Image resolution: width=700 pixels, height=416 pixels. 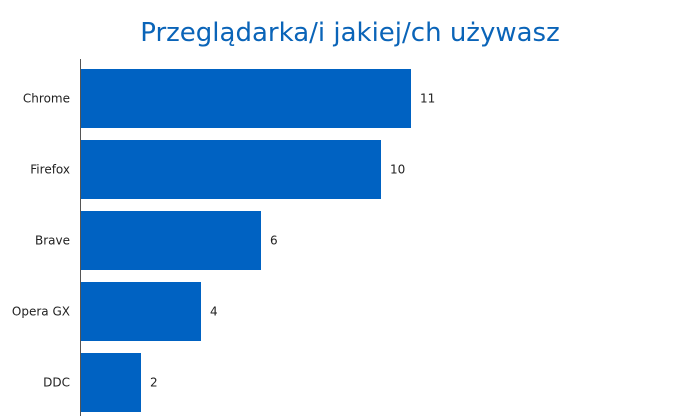 I want to click on chart-title: Przeglądarka/i jakiej/ch używasz, so click(x=350, y=33).